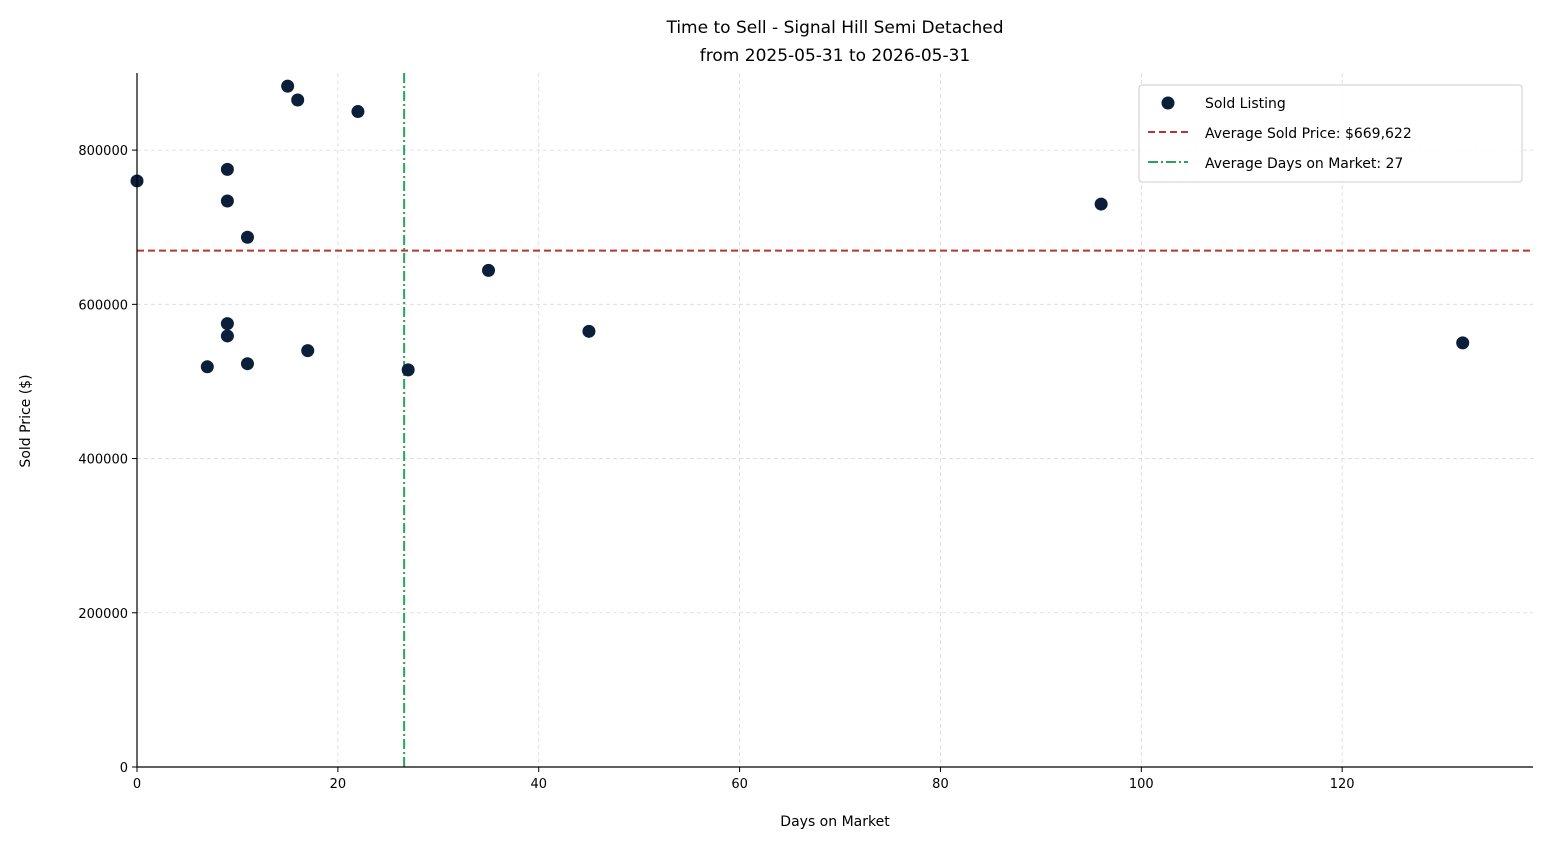 Image resolution: width=1547 pixels, height=845 pixels. What do you see at coordinates (1245, 104) in the screenshot?
I see `legend-label-sold-listing: Sold Listing` at bounding box center [1245, 104].